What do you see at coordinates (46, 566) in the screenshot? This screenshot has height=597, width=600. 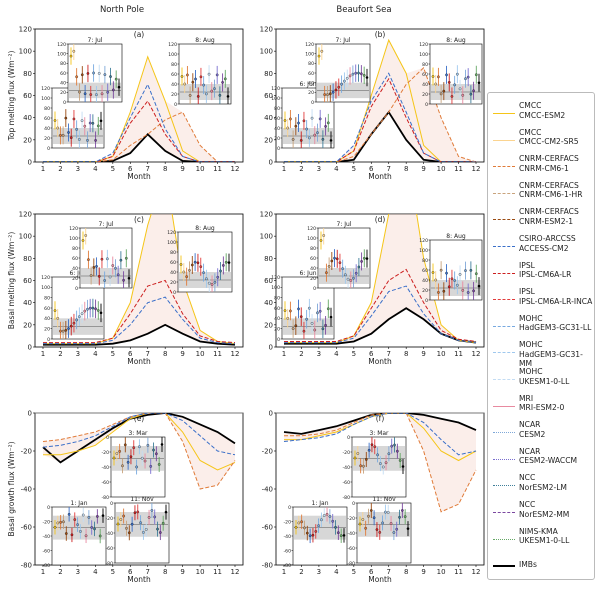 I see `inset-y-tick-label: -80` at bounding box center [46, 566].